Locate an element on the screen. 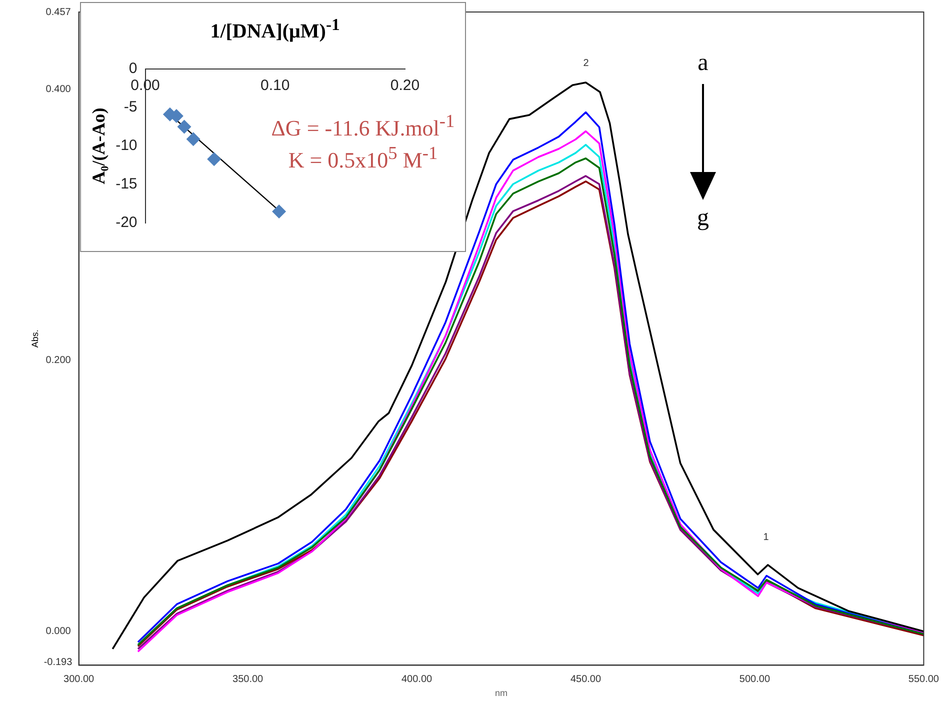 This screenshot has height=701, width=942. y-axis-title: Abs. is located at coordinates (35, 339).